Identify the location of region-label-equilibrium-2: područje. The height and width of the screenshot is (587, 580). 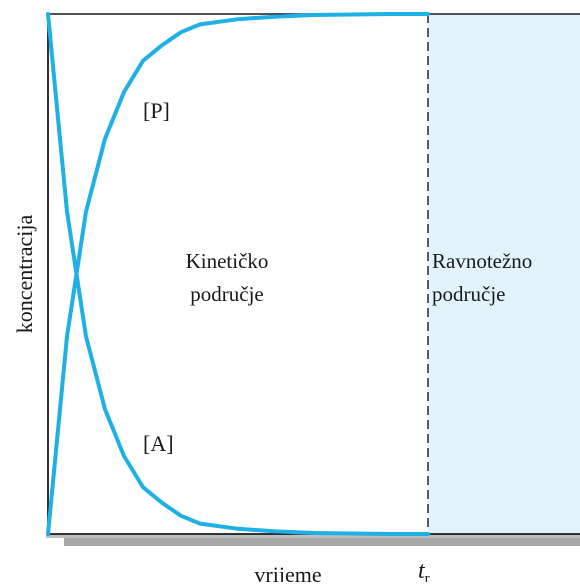
(468, 294).